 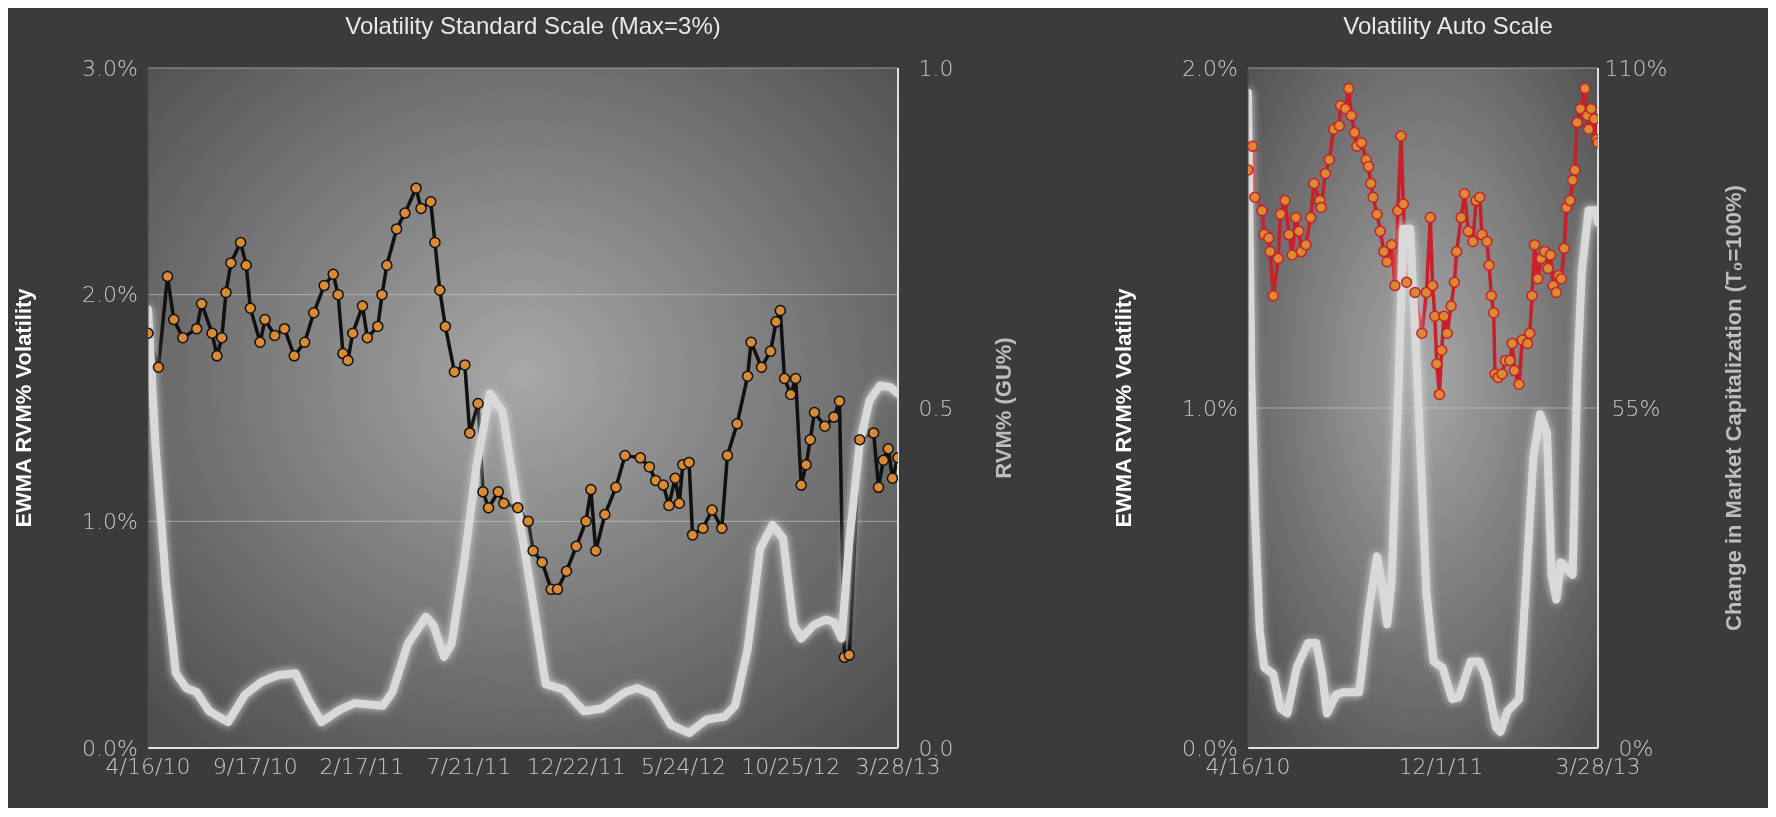 What do you see at coordinates (1448, 26) in the screenshot?
I see `chart-title: Volatility Auto Scale` at bounding box center [1448, 26].